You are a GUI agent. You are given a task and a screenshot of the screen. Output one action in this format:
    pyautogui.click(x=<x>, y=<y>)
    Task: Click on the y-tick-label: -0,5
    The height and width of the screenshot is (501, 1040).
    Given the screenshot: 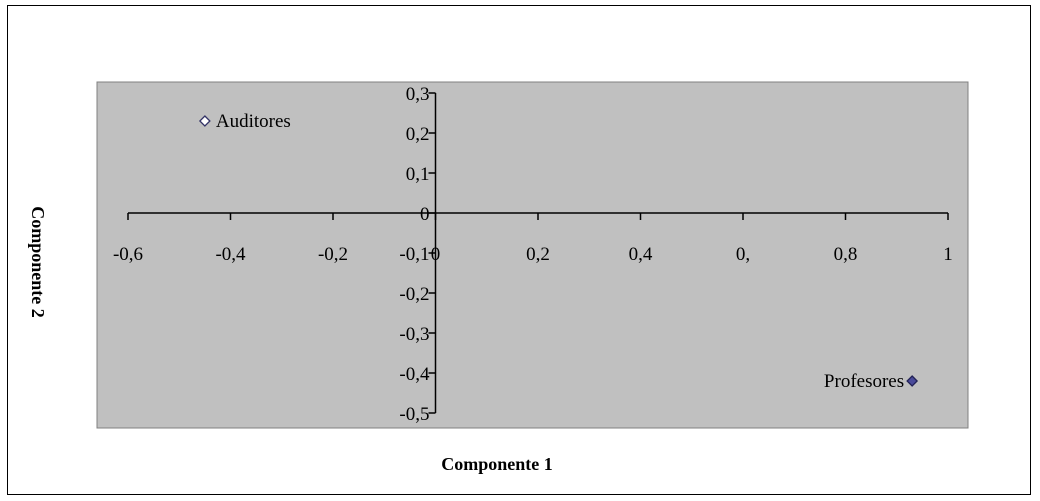 What is the action you would take?
    pyautogui.click(x=414, y=414)
    